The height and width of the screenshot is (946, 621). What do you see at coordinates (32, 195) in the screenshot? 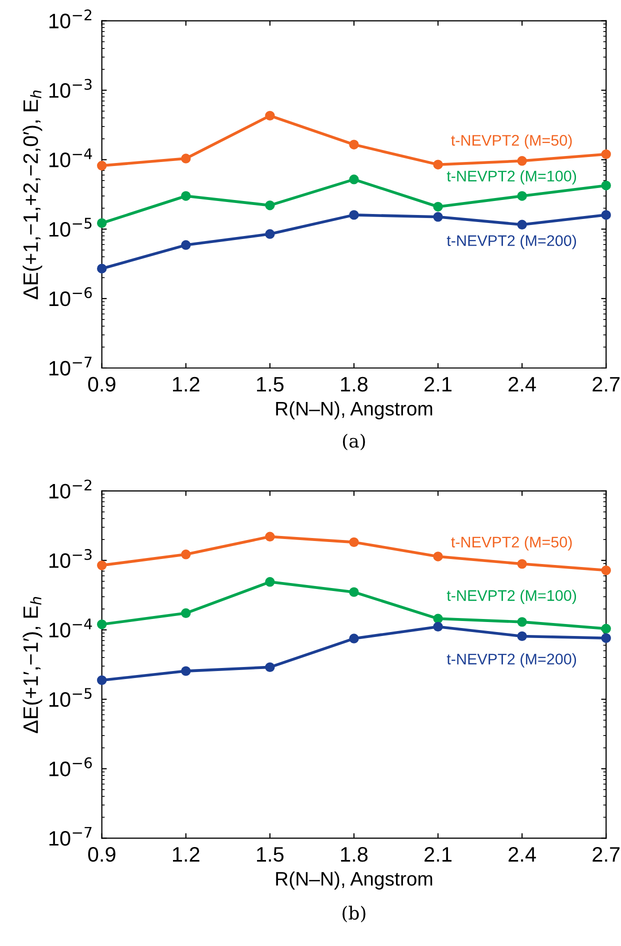
I see `y-axis-title: ΔE(+1,−1,+2,−2,0′), E$_{h}$` at bounding box center [32, 195].